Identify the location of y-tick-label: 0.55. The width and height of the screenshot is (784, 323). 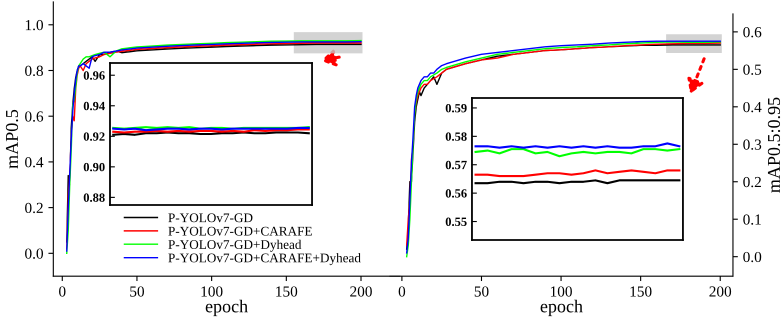
(456, 222).